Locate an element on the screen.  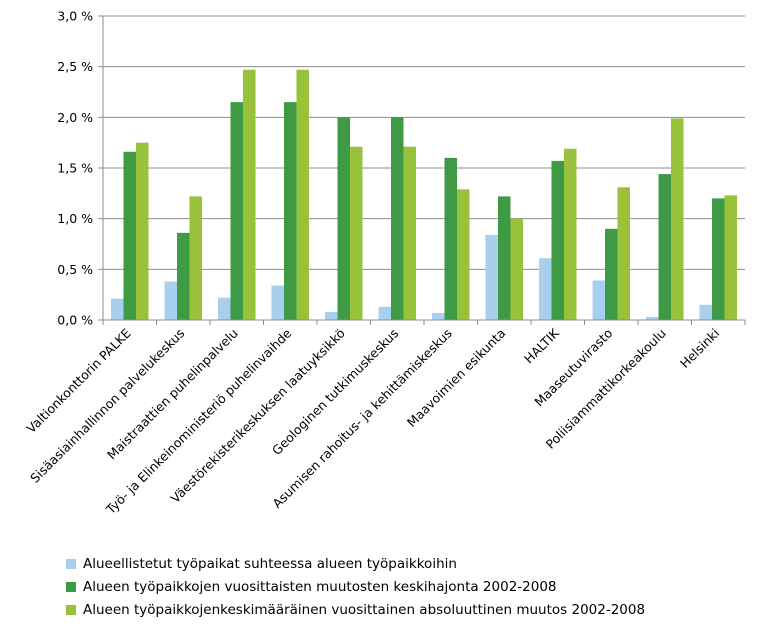
y-tick-label: 2,0 % is located at coordinates (75, 117).